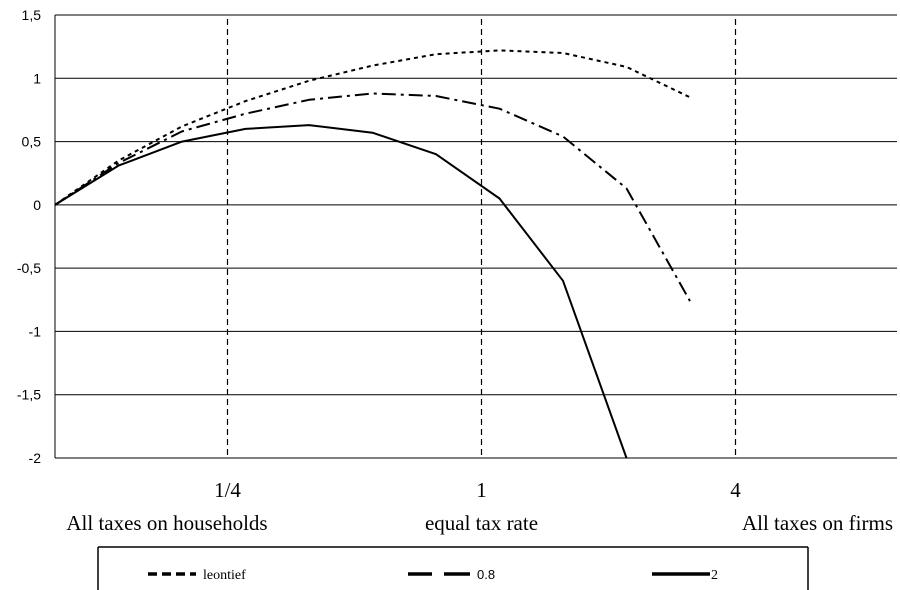 The height and width of the screenshot is (590, 900). I want to click on y-tick-label: 0, so click(37, 205).